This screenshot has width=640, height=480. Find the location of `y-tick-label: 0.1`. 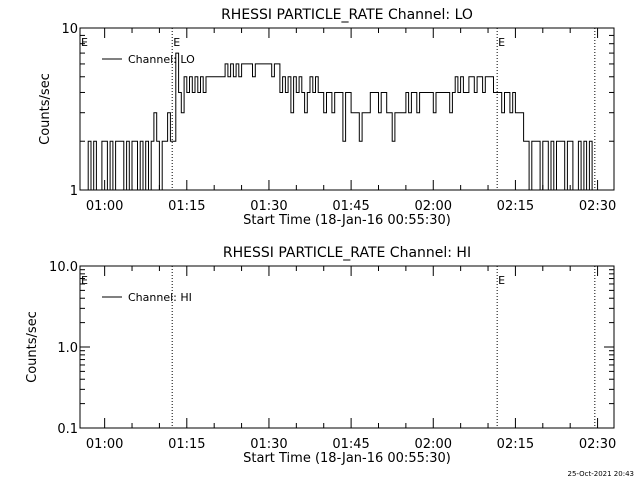

y-tick-label: 0.1 is located at coordinates (67, 429).